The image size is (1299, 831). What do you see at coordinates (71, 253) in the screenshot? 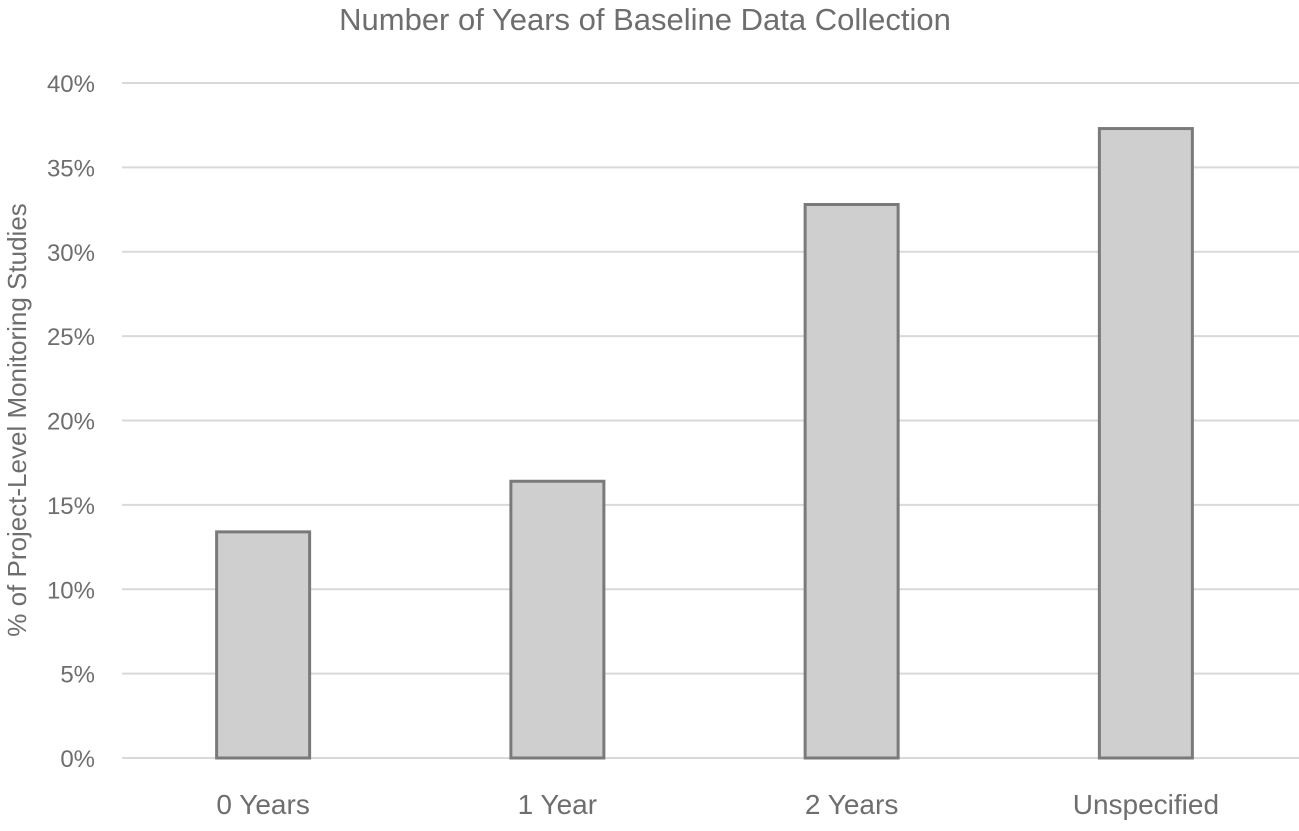
I see `y-tick-label: 30%` at bounding box center [71, 253].